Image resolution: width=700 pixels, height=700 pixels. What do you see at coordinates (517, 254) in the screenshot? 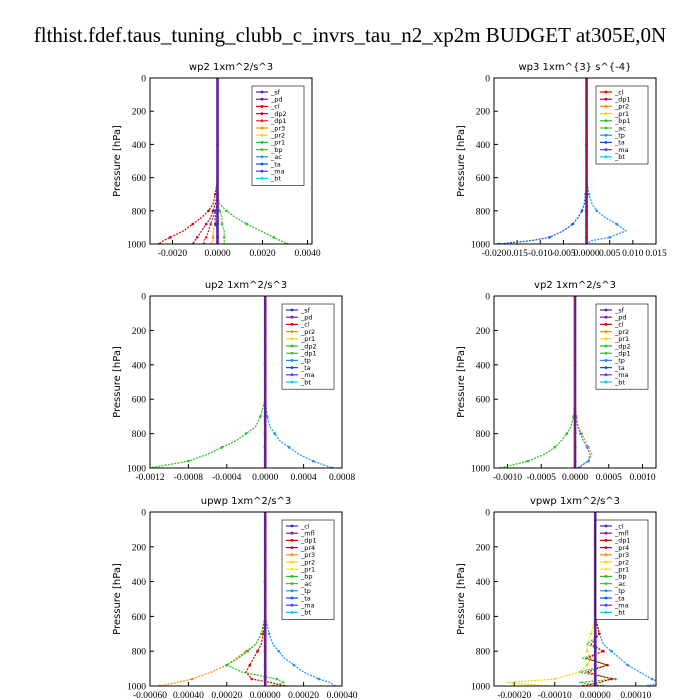
I see `x-tick-label: 0.015` at bounding box center [517, 254].